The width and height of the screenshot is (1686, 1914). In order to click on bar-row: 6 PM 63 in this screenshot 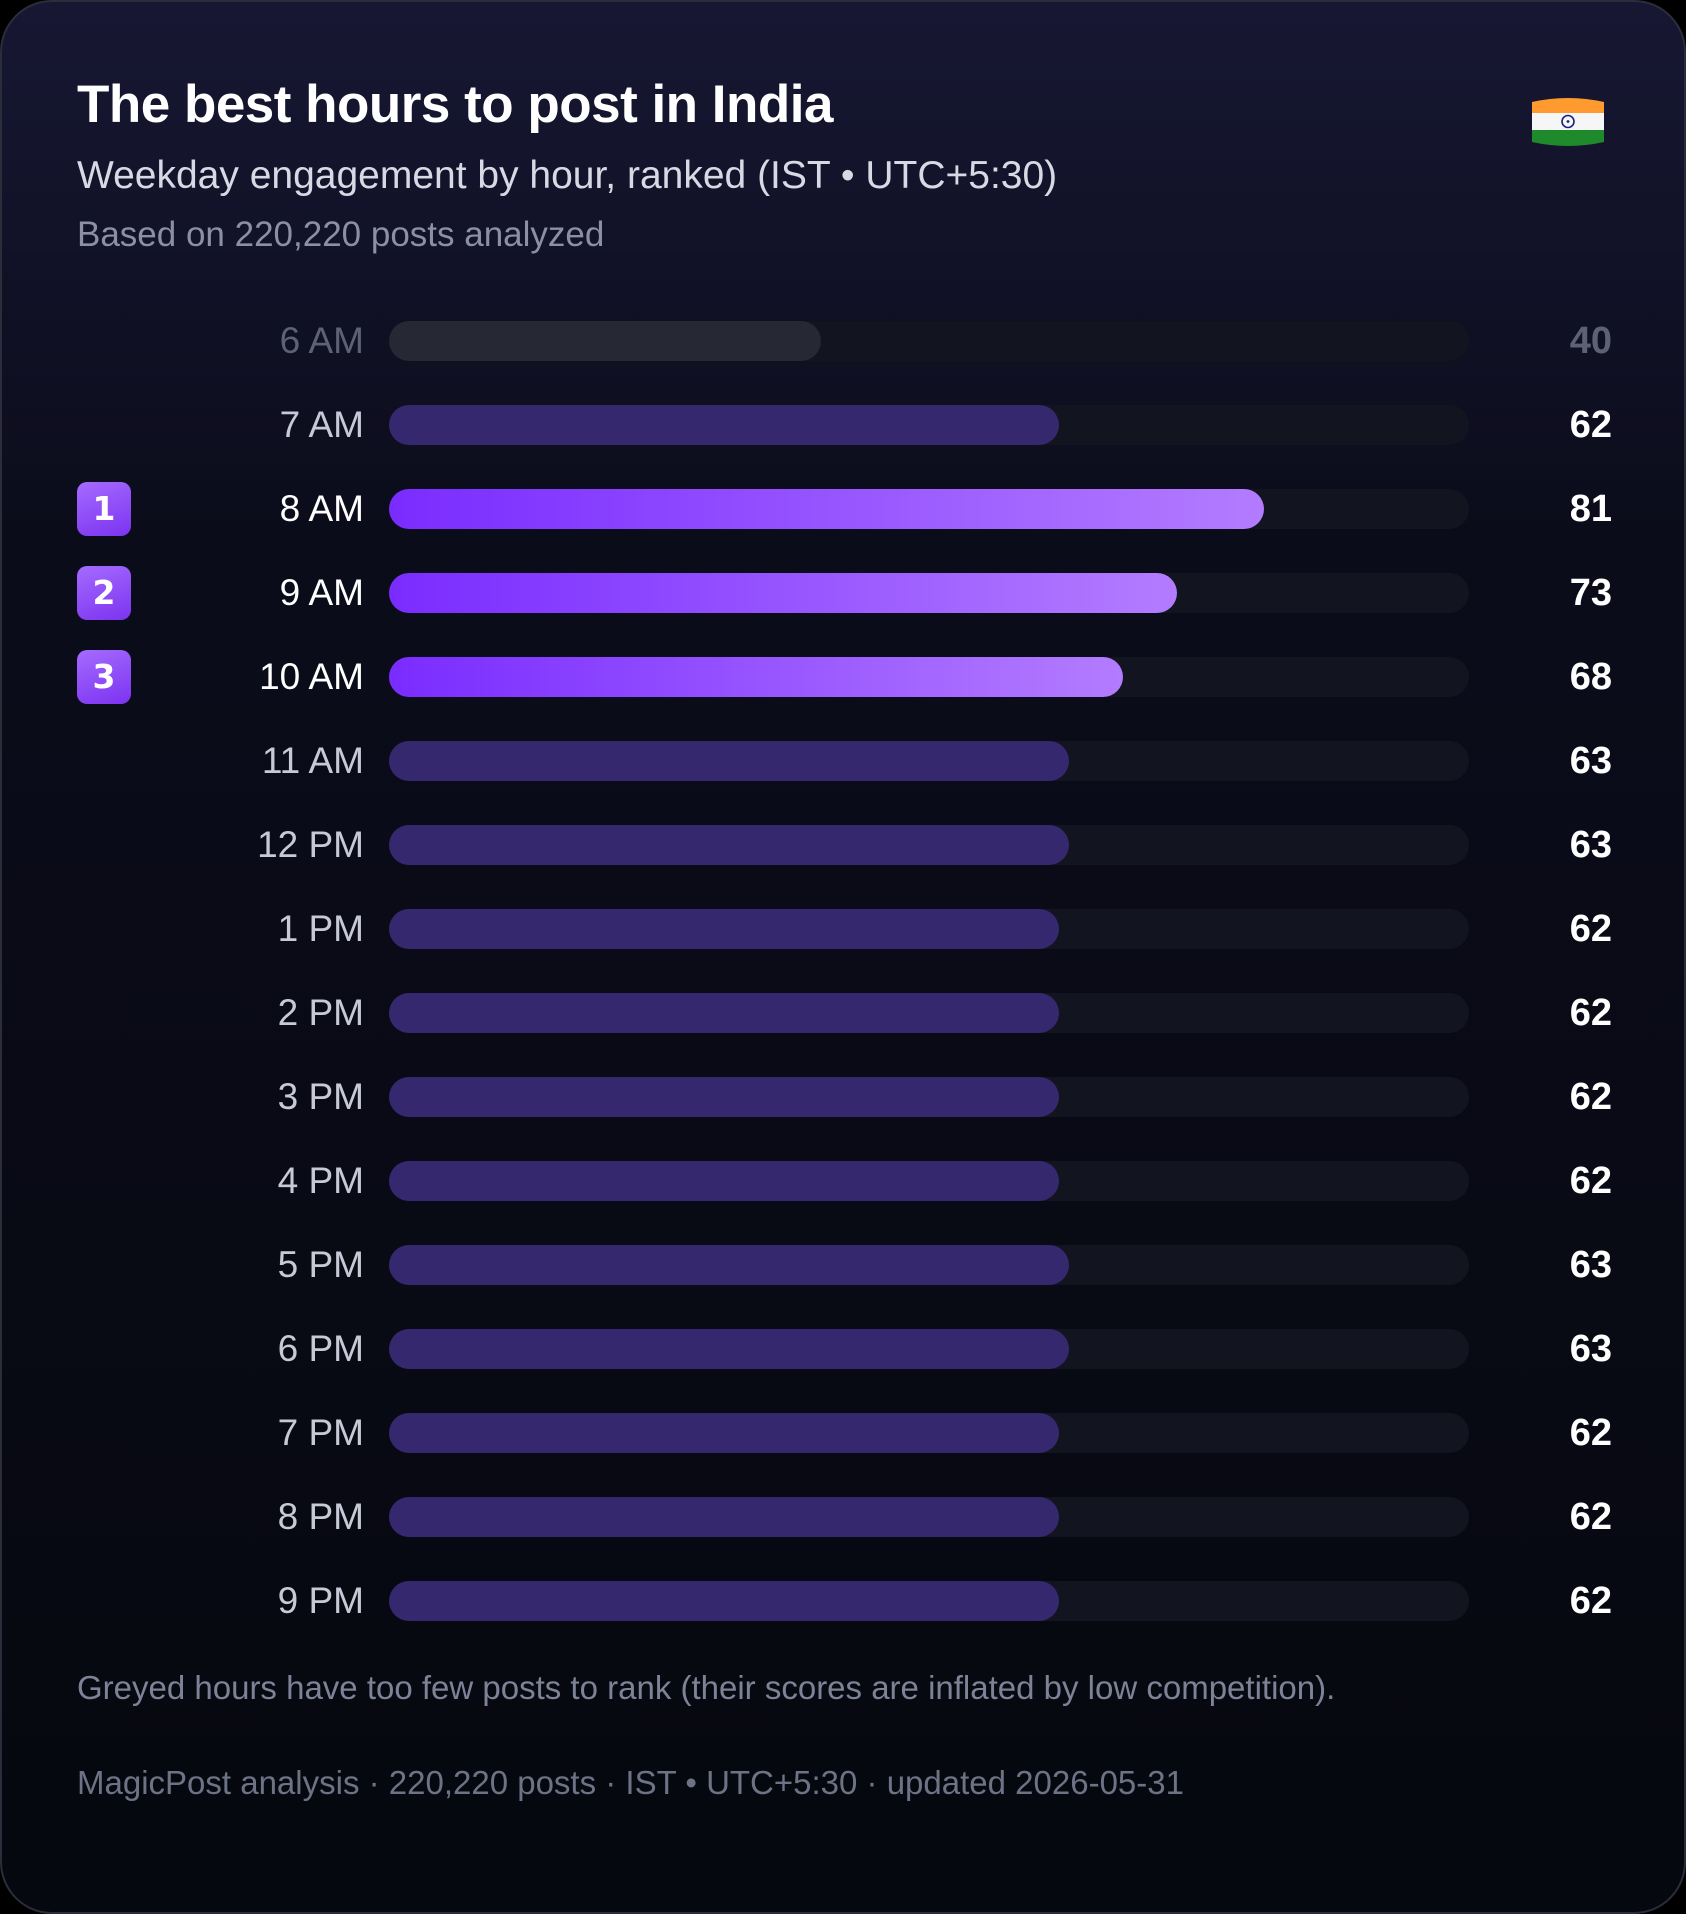, I will do `click(843, 1349)`.